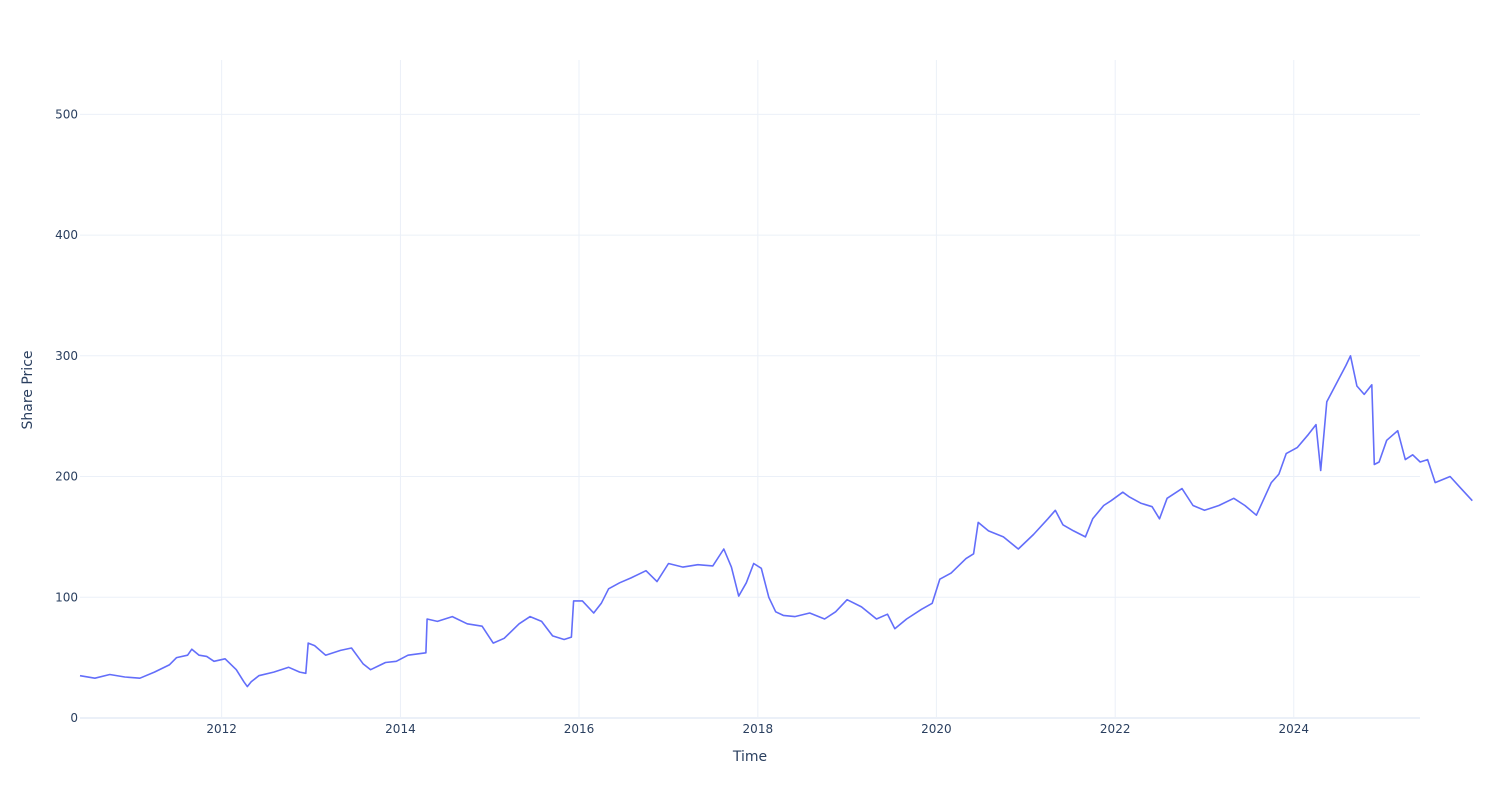  I want to click on y-tick-labels: 0 100 200 300 400 500, so click(66, 416).